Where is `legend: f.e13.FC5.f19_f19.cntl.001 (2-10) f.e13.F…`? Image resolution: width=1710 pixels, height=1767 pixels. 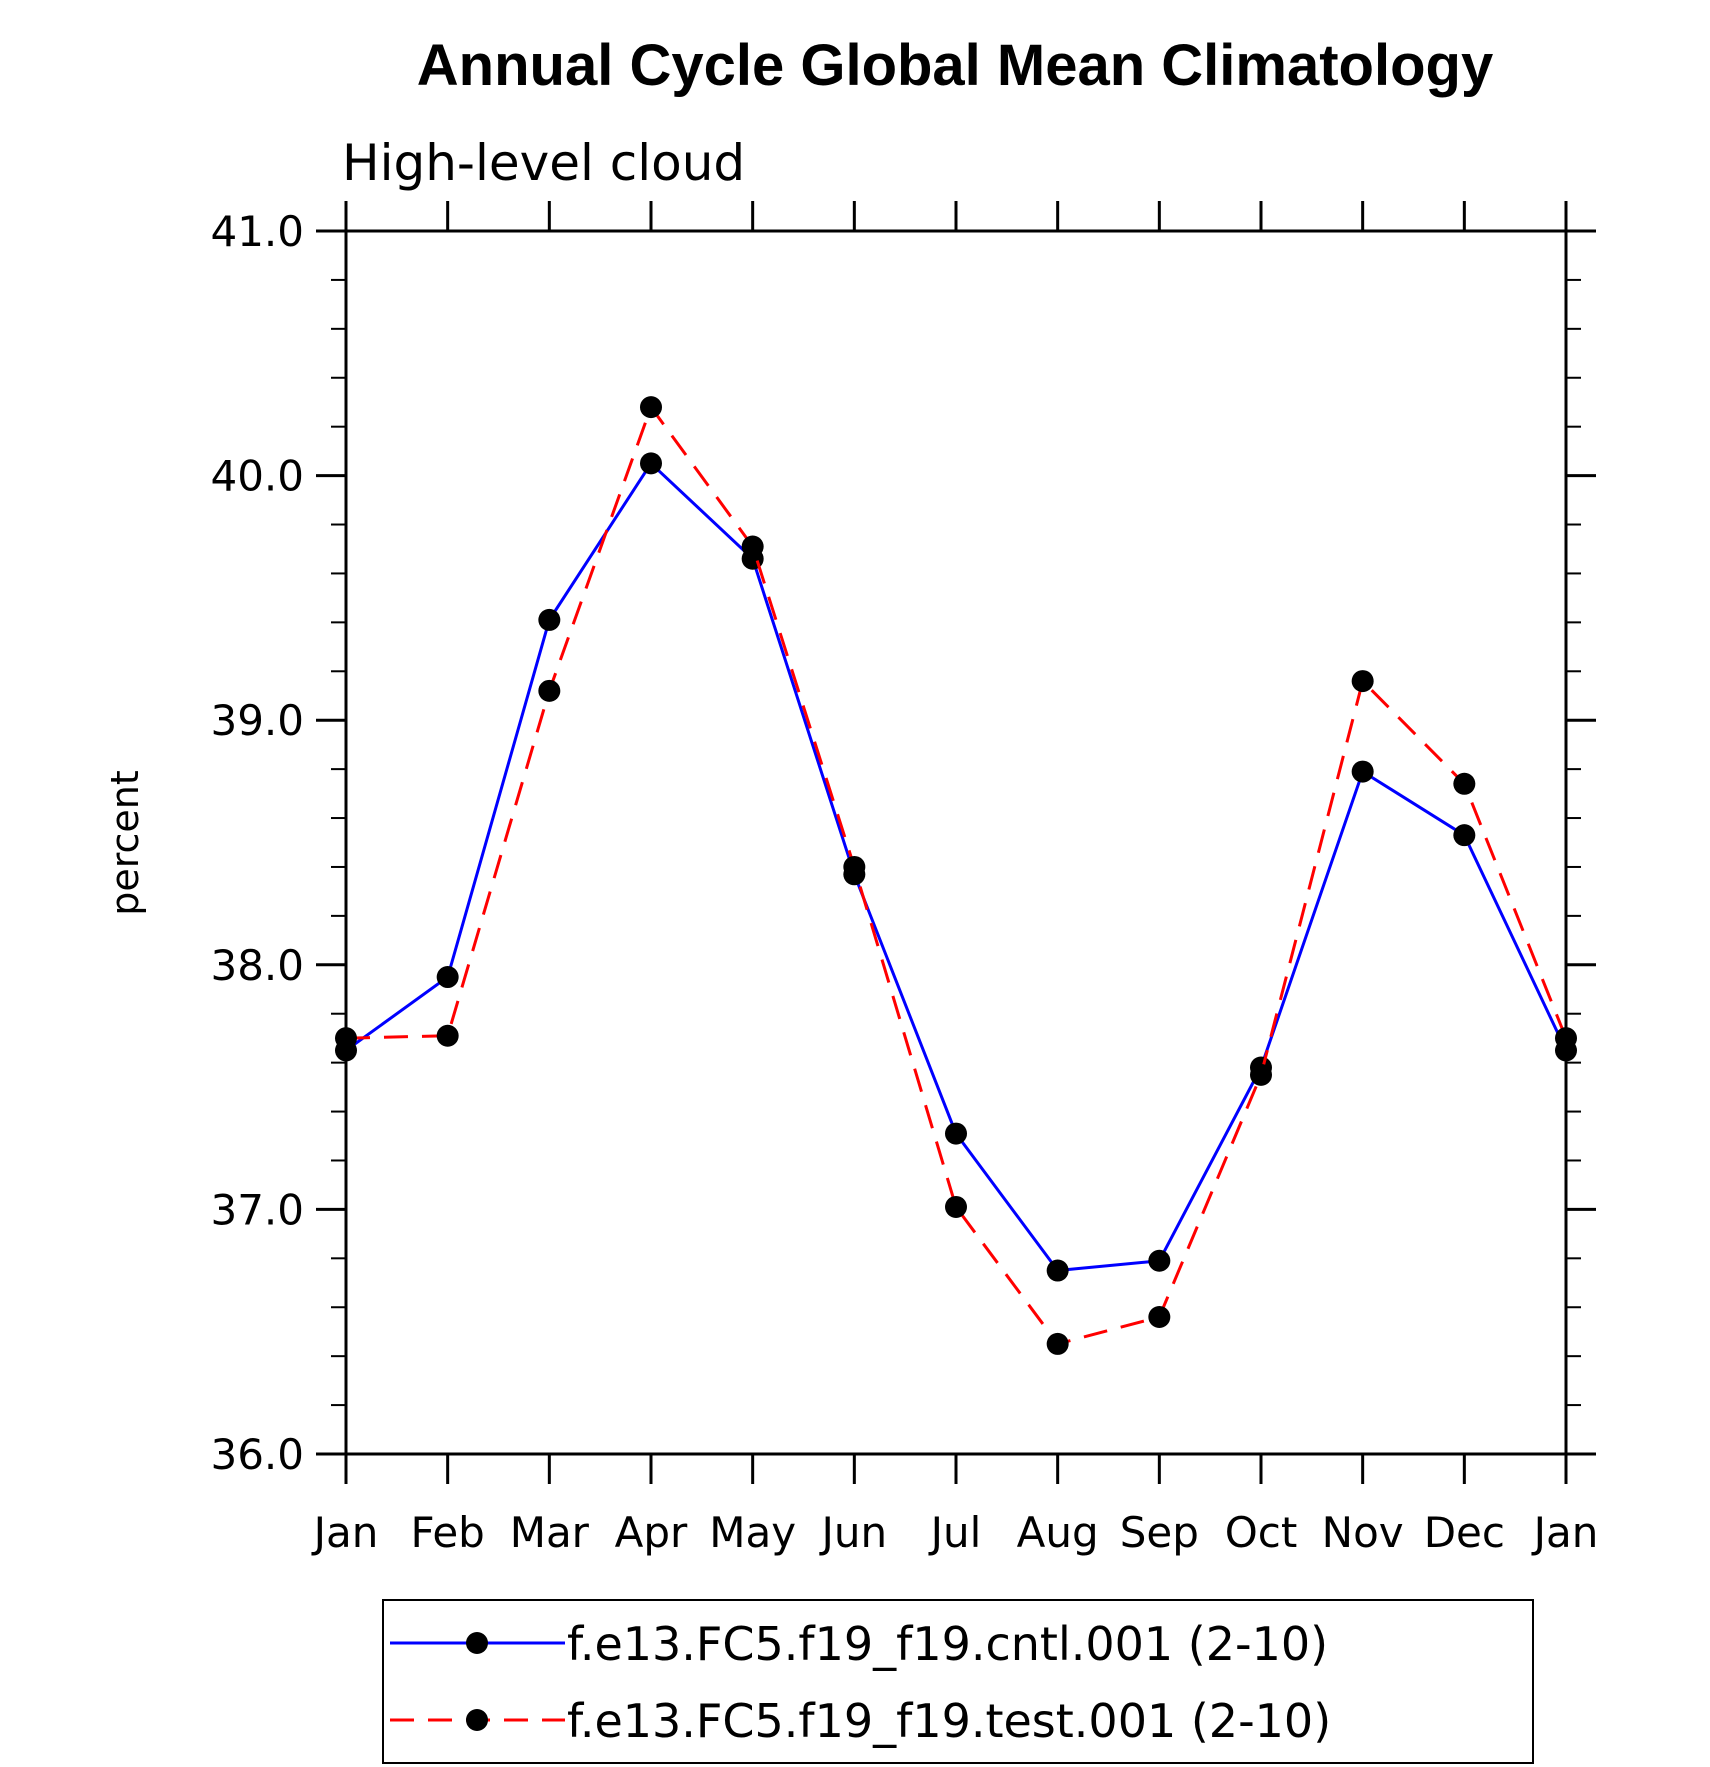 legend: f.e13.FC5.f19_f19.cntl.001 (2-10) f.e13.F… is located at coordinates (958, 1681).